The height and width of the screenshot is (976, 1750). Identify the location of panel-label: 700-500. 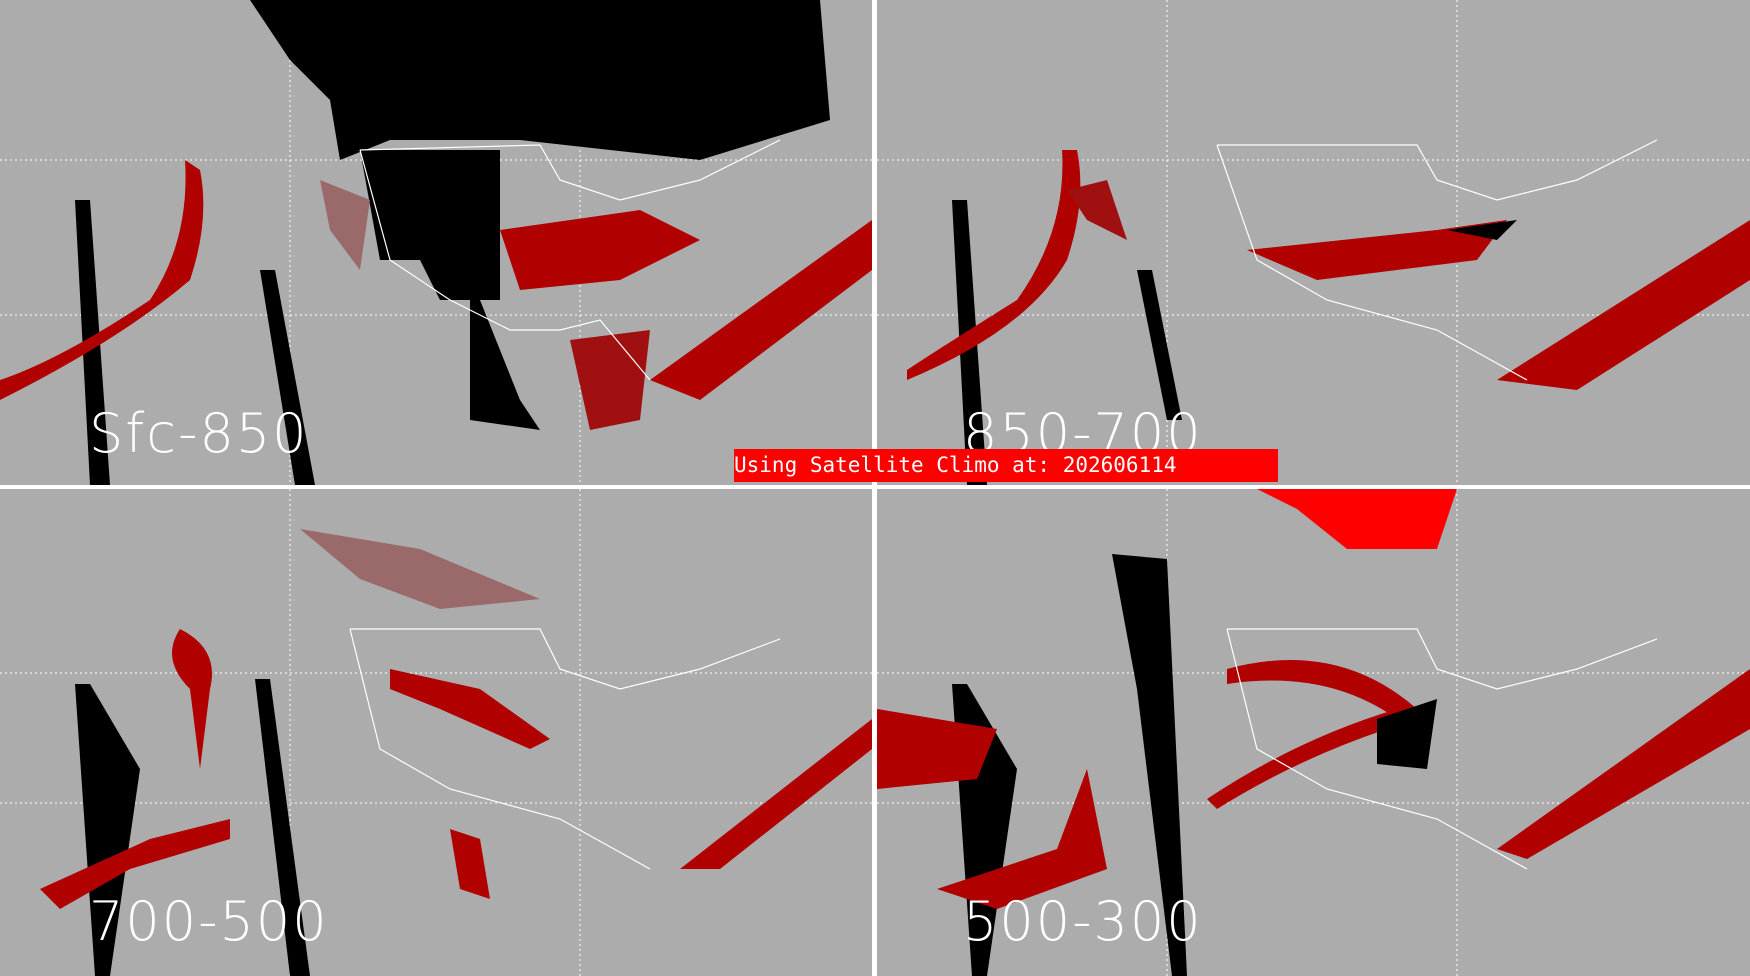
(209, 921).